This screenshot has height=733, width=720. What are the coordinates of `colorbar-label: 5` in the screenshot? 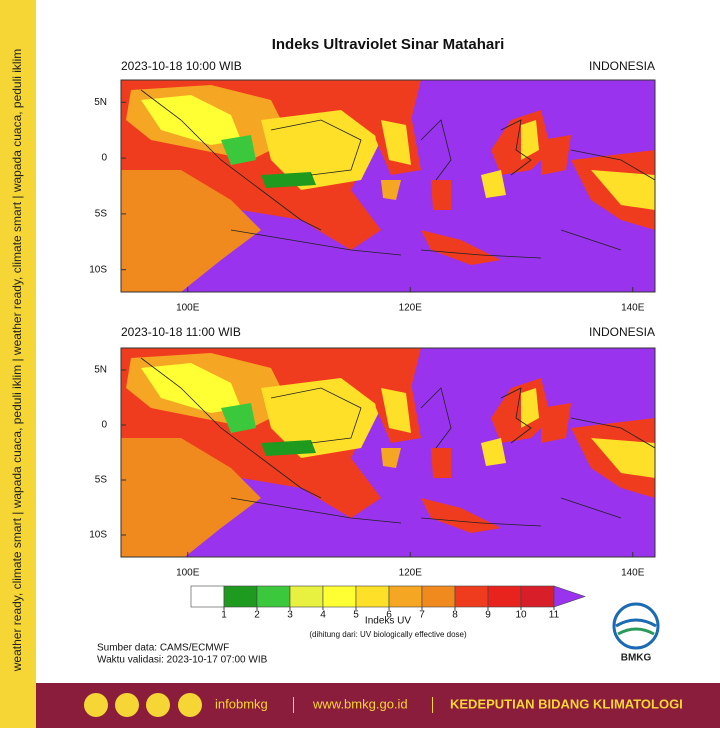 It's located at (356, 615).